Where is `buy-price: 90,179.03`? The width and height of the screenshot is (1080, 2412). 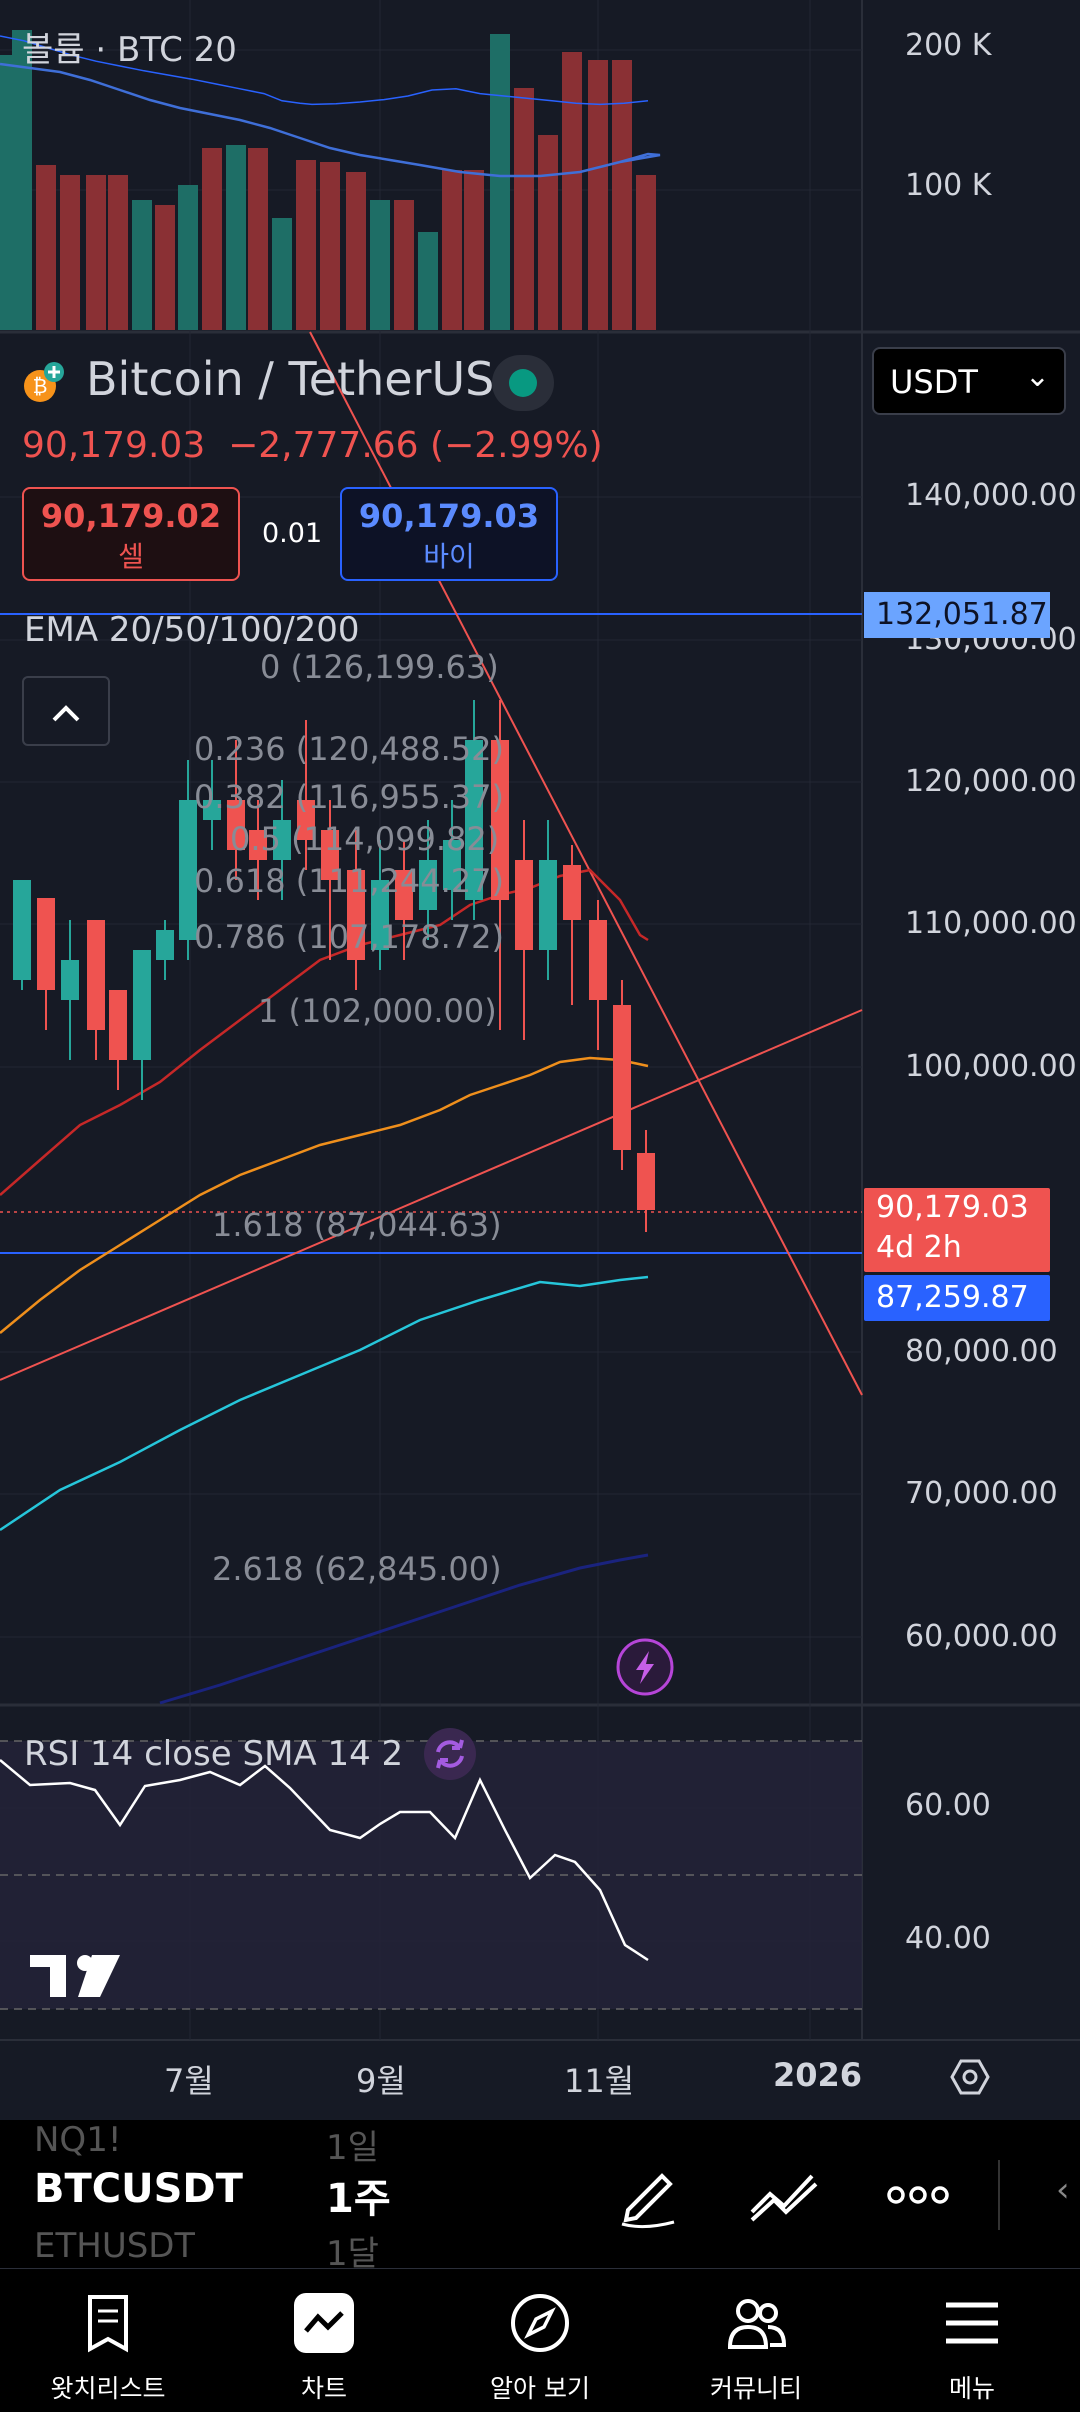 buy-price: 90,179.03 is located at coordinates (449, 516).